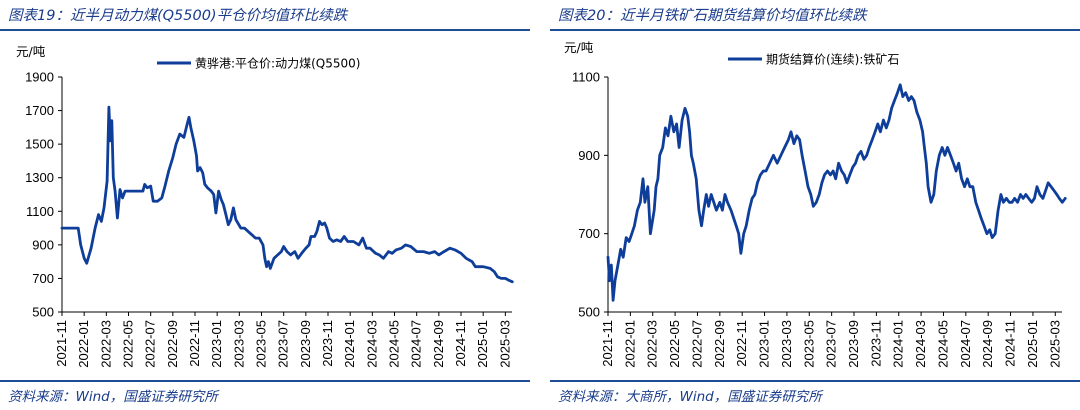 This screenshot has width=1080, height=410. What do you see at coordinates (277, 64) in the screenshot?
I see `legend-label: 黄骅港:平仓价:动力煤(Q5500)` at bounding box center [277, 64].